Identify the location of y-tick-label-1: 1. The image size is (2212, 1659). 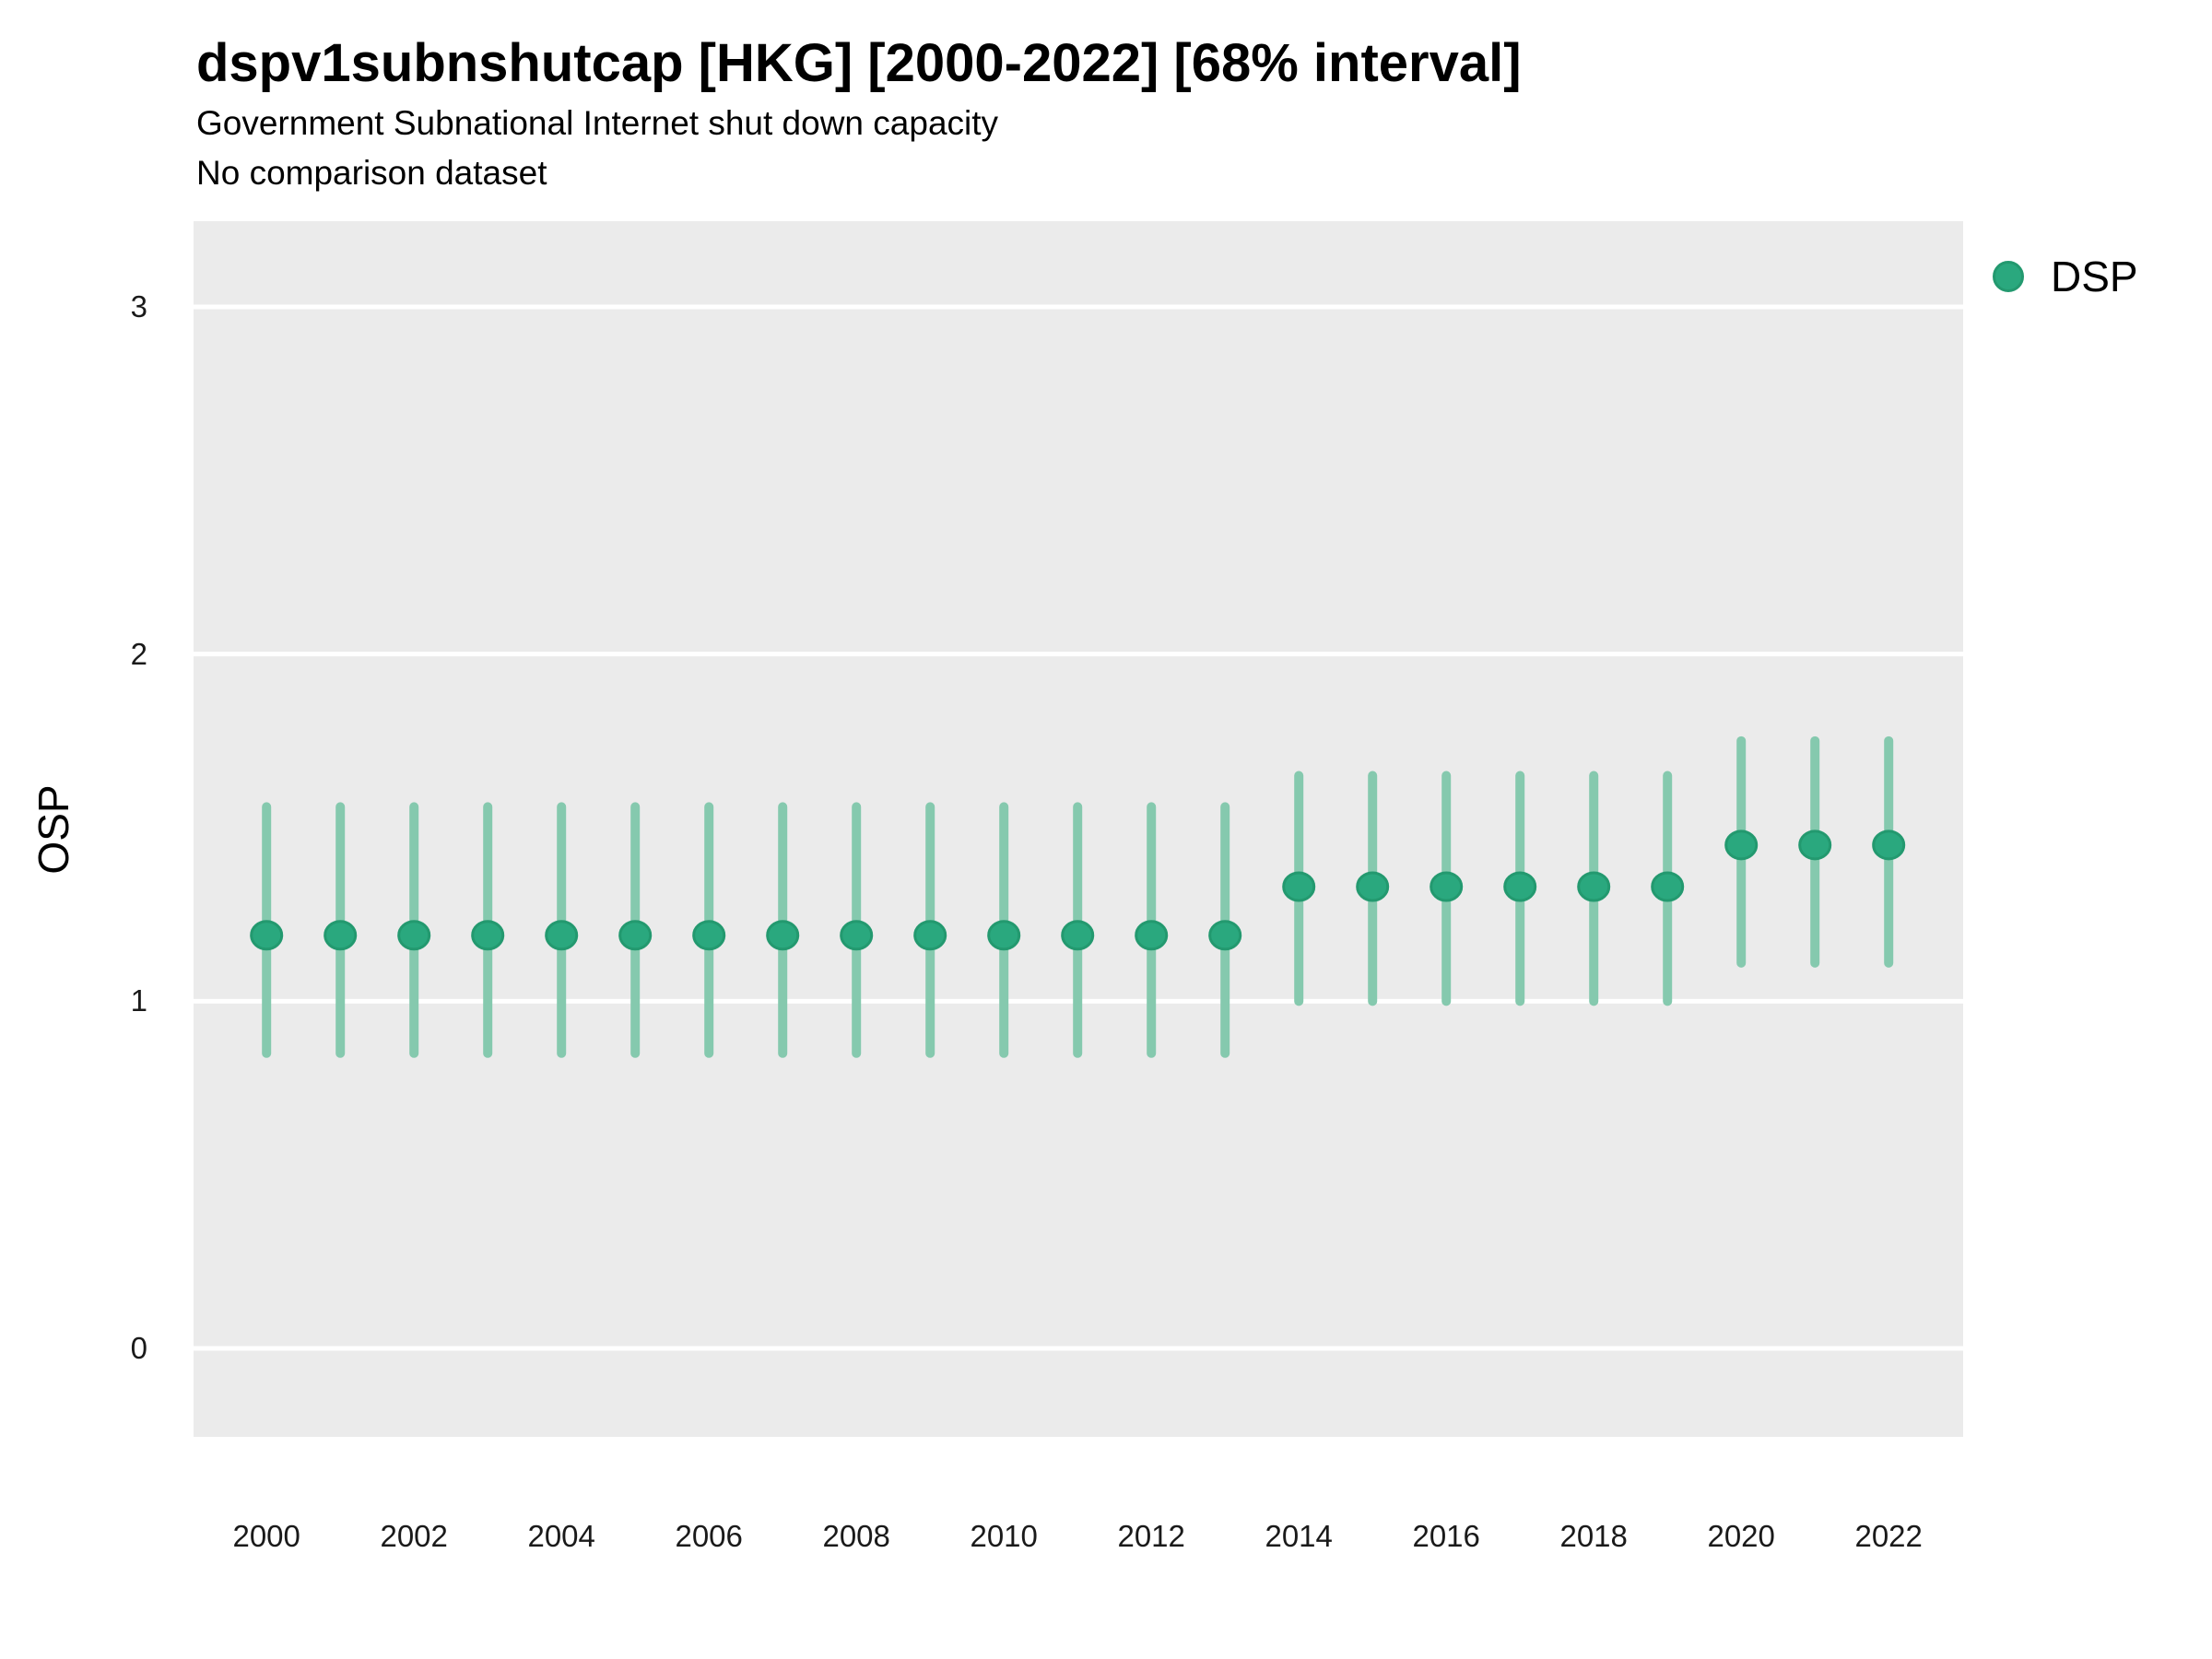
(138, 1000).